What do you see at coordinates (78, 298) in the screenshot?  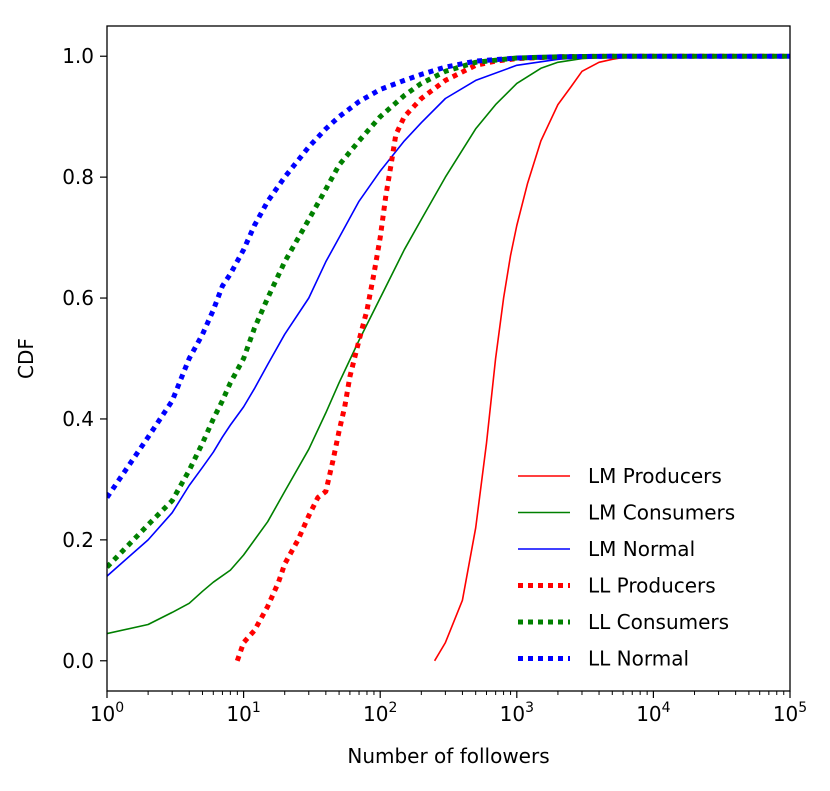 I see `y-tick-label: 0.6` at bounding box center [78, 298].